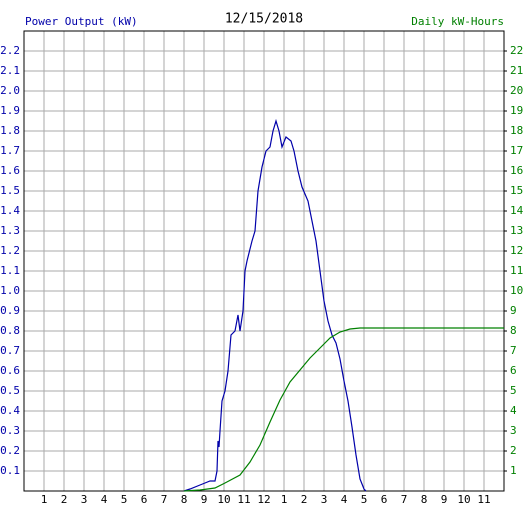 Image resolution: width=527 pixels, height=510 pixels. I want to click on y-tick-label: 0.8, so click(10, 330).